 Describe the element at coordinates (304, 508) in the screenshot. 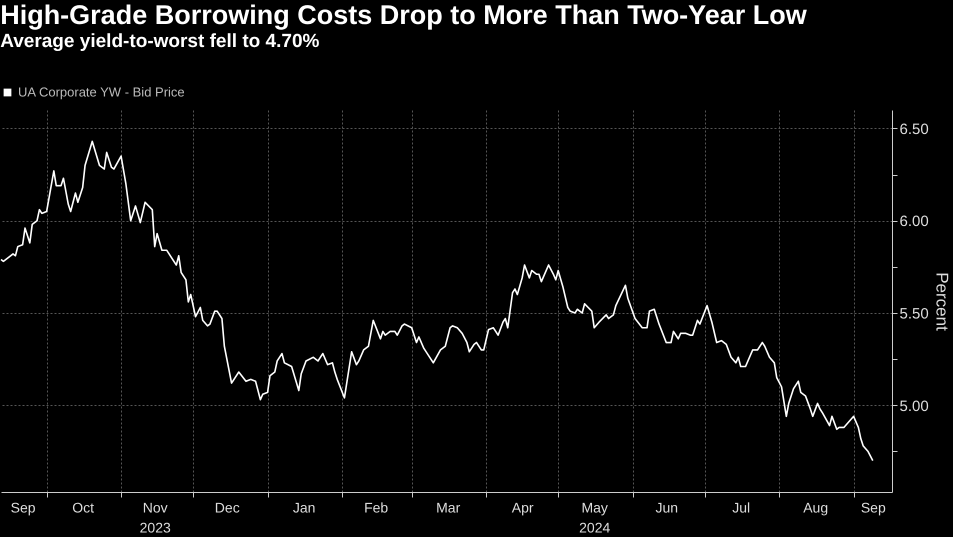

I see `x-tick-label: Jan` at that location.